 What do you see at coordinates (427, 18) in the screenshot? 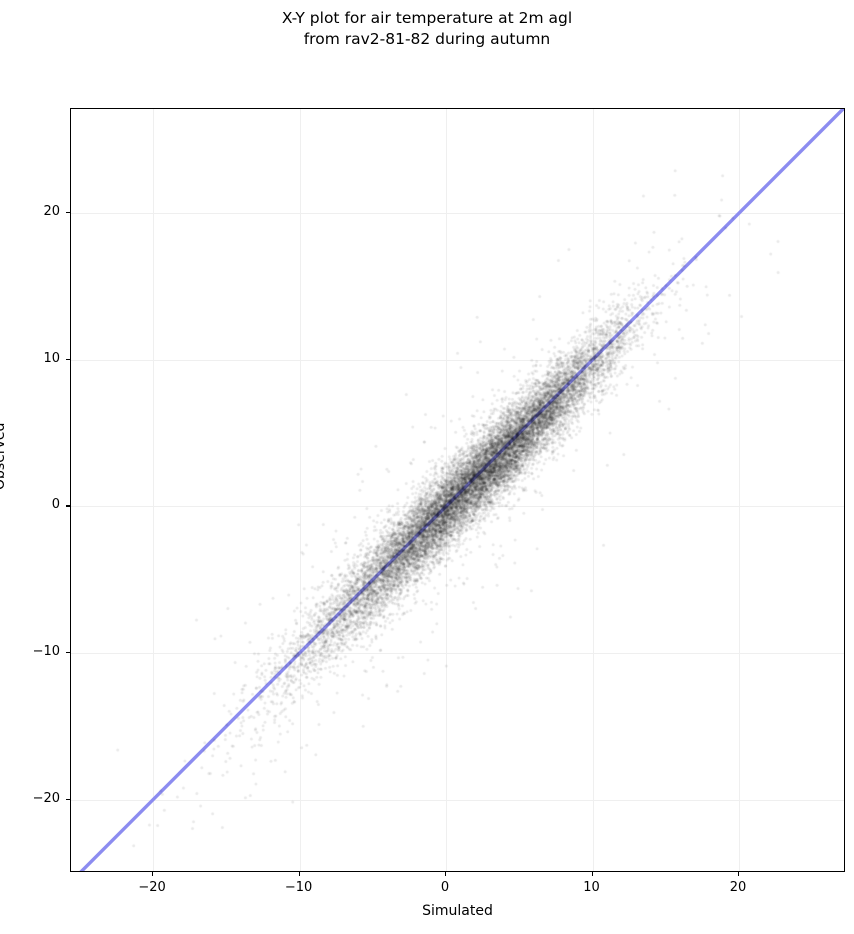
I see `chart-title-line-1: X-Y plot for air temperature at 2m agl` at bounding box center [427, 18].